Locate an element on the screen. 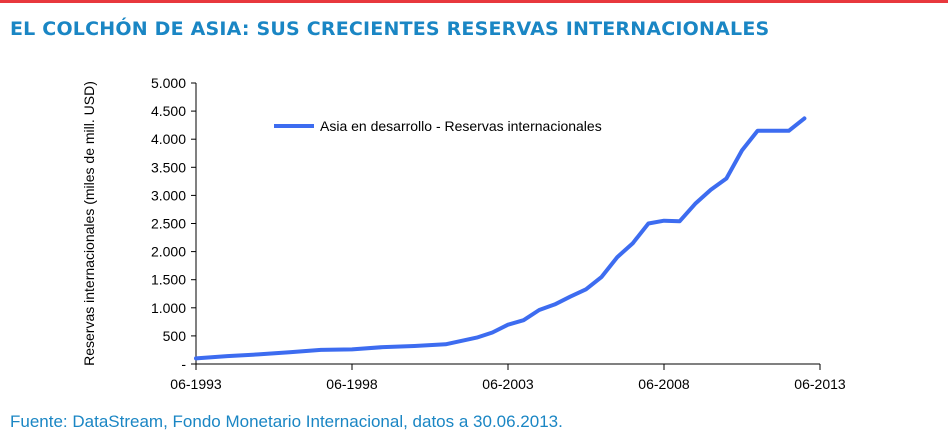  x-axis: 06-1993 06-1998 06-2003 06-2008 06-2013 is located at coordinates (508, 377).